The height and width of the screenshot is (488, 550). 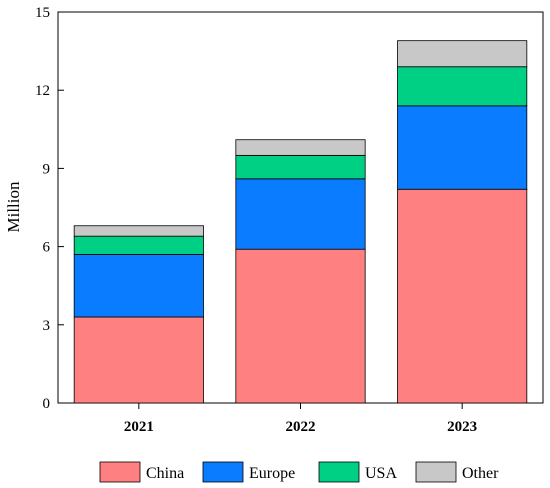 I want to click on legend-label-usa: USA, so click(x=381, y=473).